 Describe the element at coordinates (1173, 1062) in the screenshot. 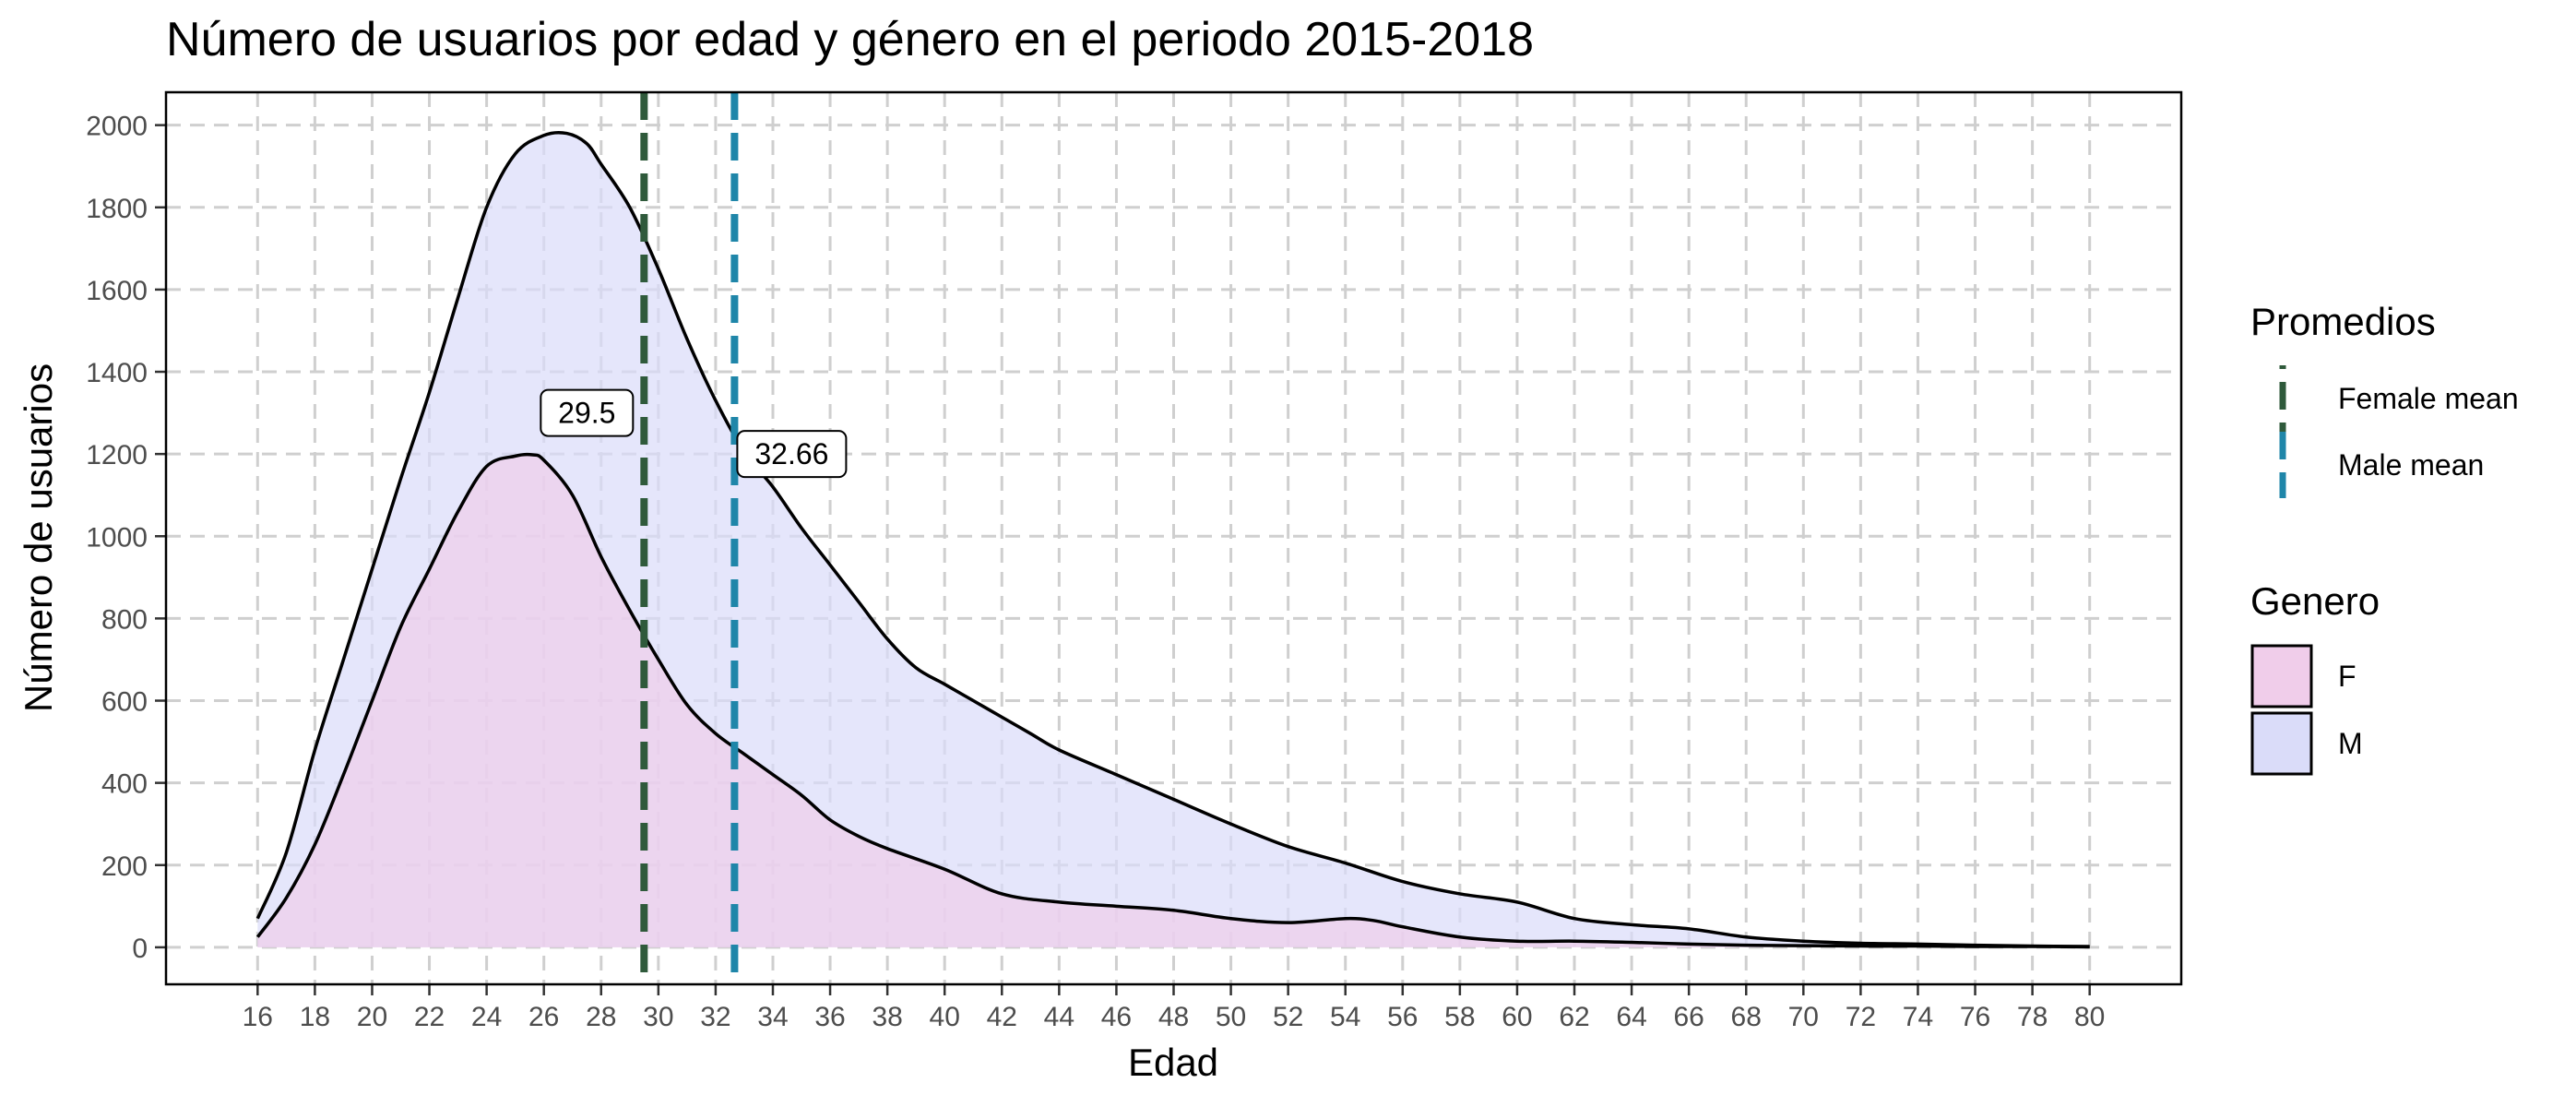

I see `x-axis-title: Edad` at that location.